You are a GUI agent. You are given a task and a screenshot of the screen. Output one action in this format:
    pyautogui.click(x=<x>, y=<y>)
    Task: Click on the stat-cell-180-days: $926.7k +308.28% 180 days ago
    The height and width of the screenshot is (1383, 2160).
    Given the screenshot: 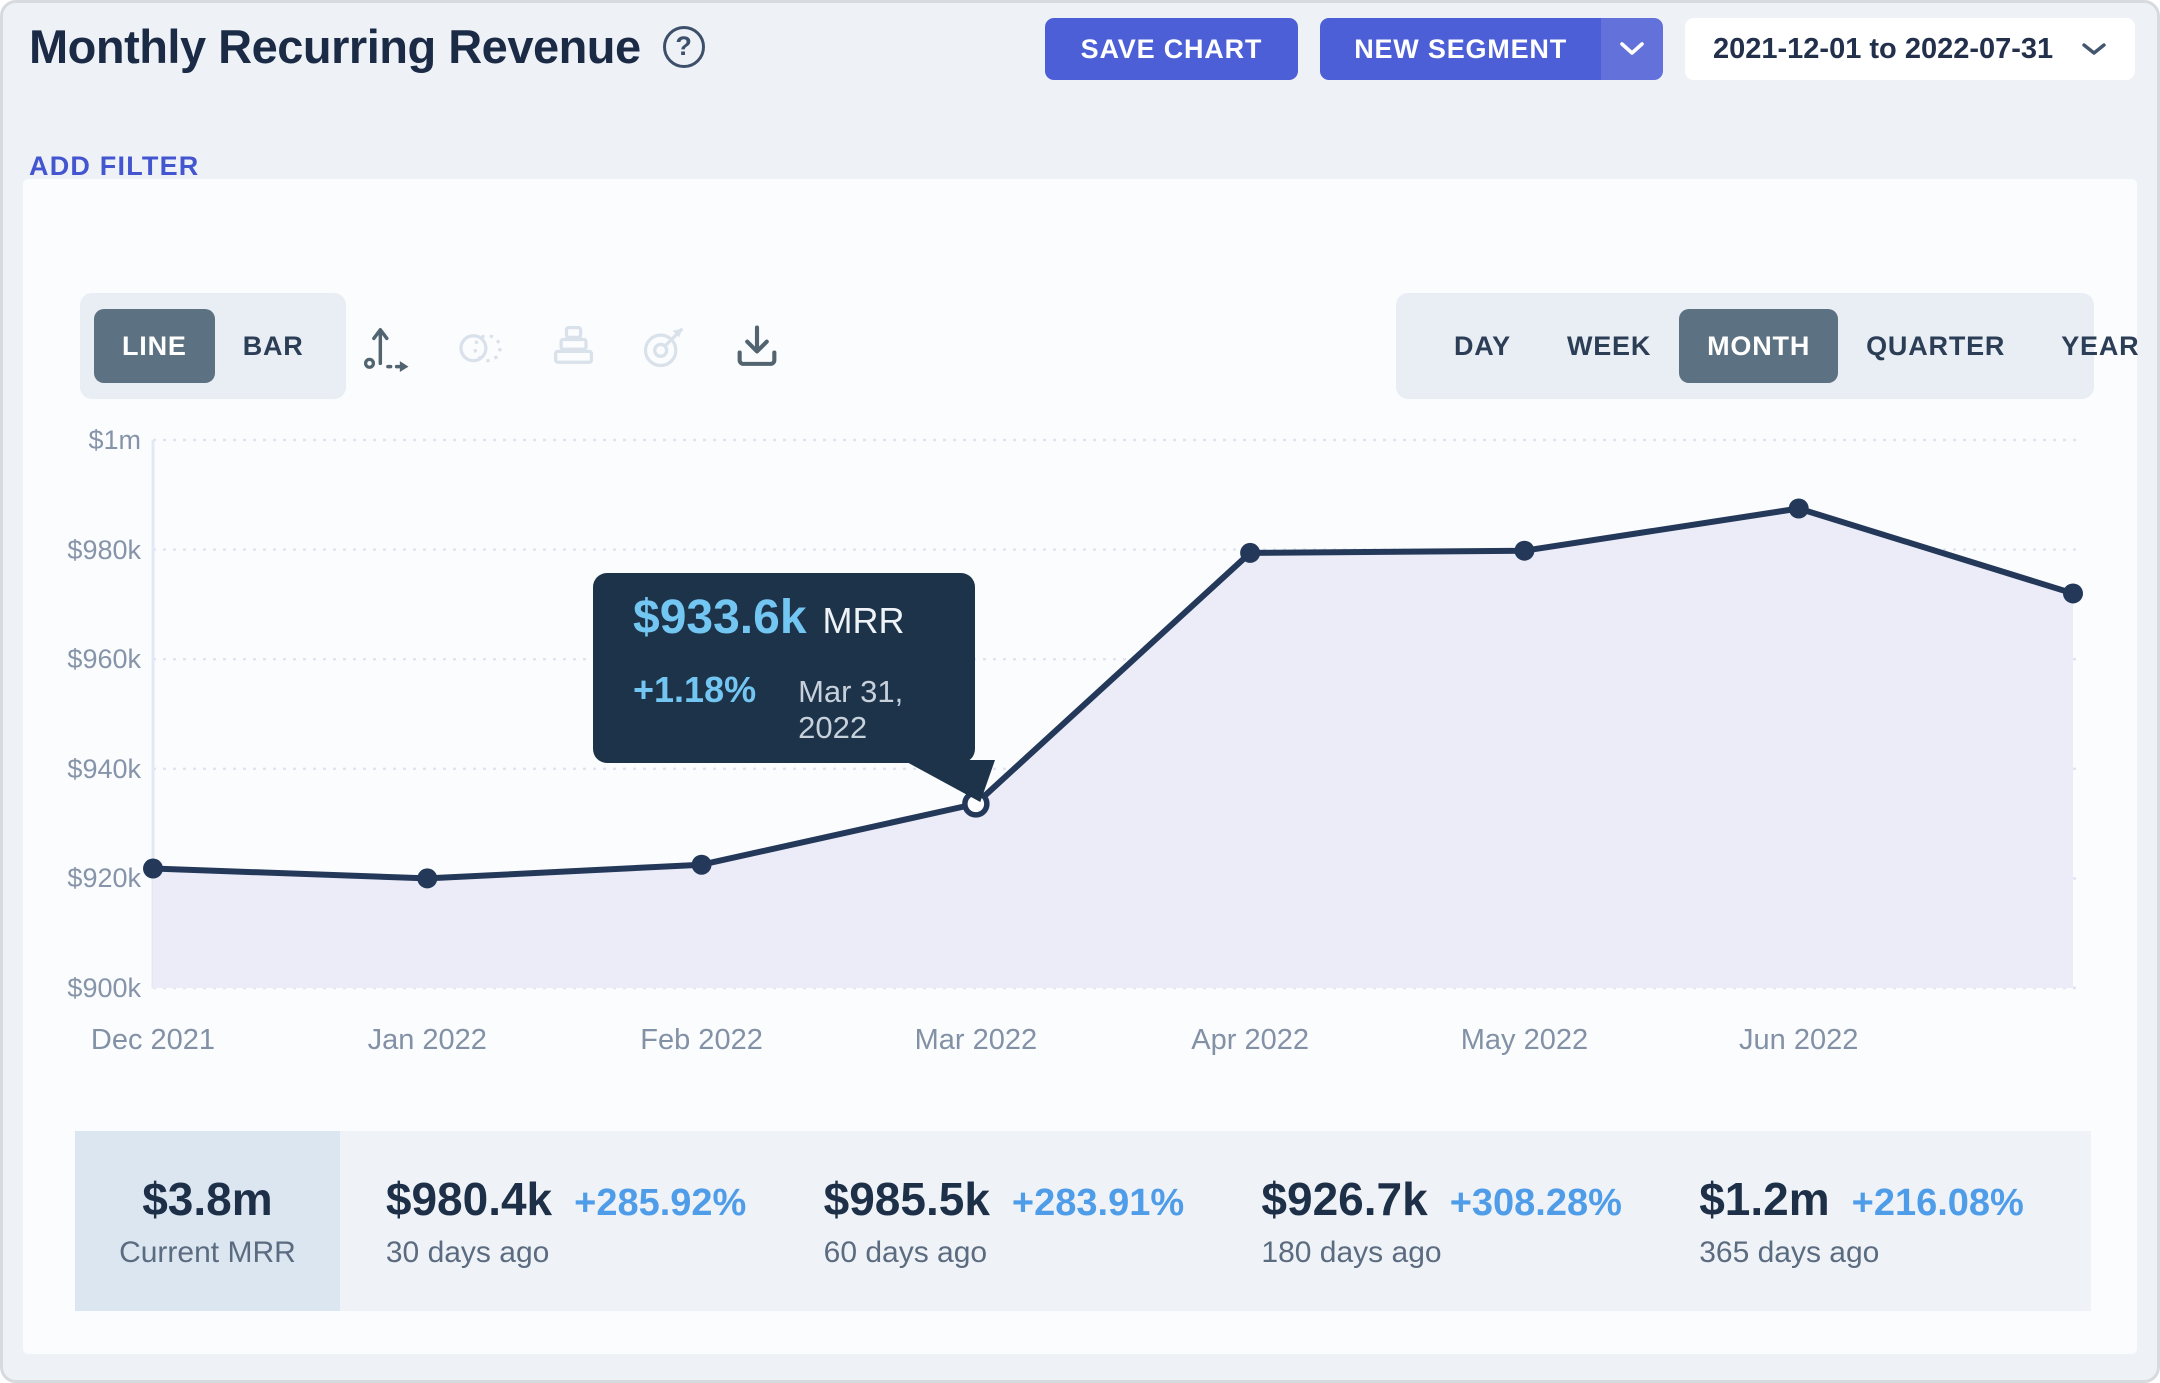 What is the action you would take?
    pyautogui.click(x=1434, y=1221)
    